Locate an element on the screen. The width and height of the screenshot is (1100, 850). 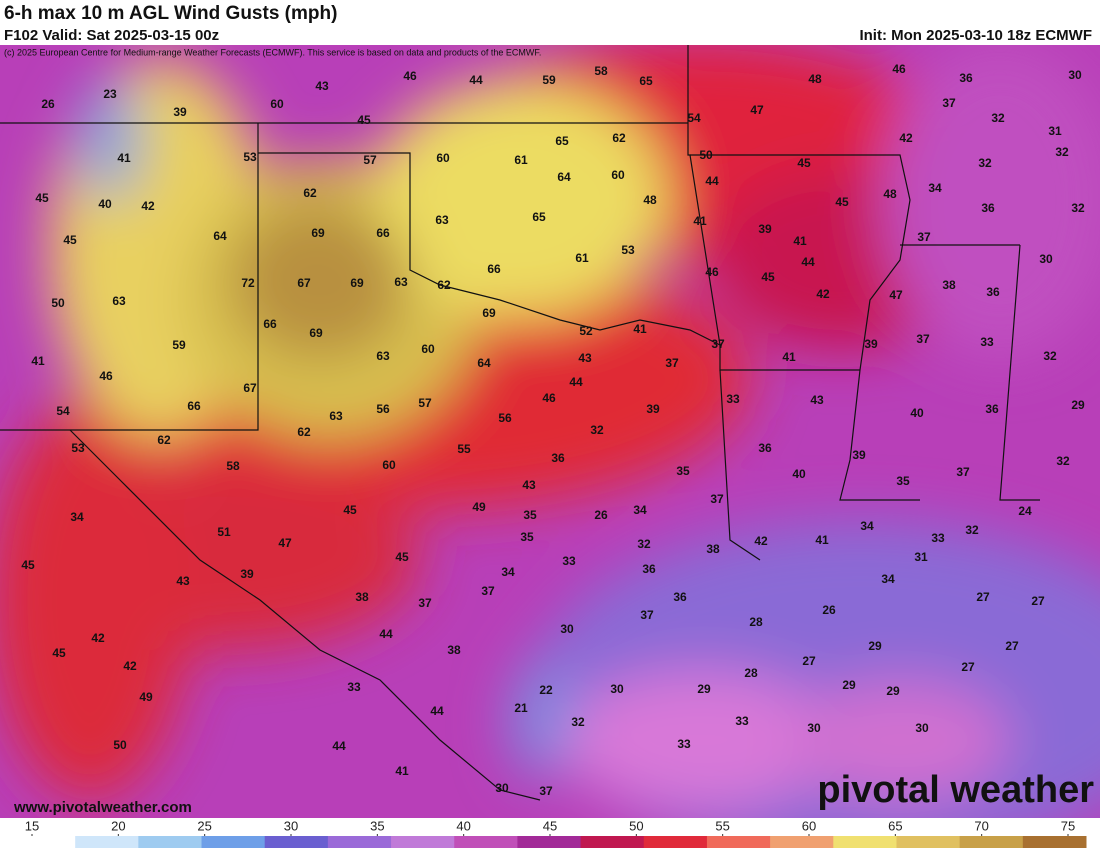
gust-label: 69 is located at coordinates (357, 283).